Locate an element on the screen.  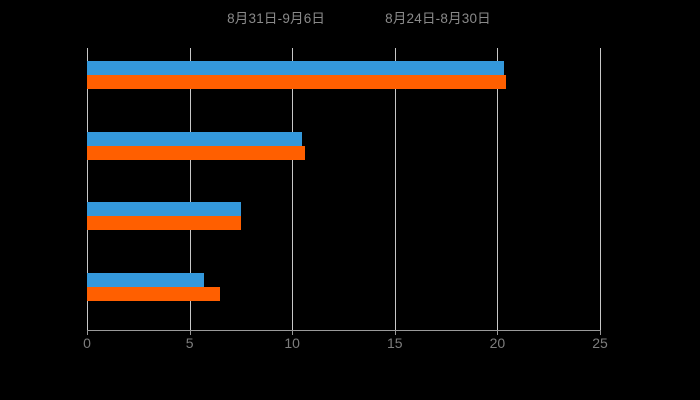
x-axis-line is located at coordinates (344, 330).